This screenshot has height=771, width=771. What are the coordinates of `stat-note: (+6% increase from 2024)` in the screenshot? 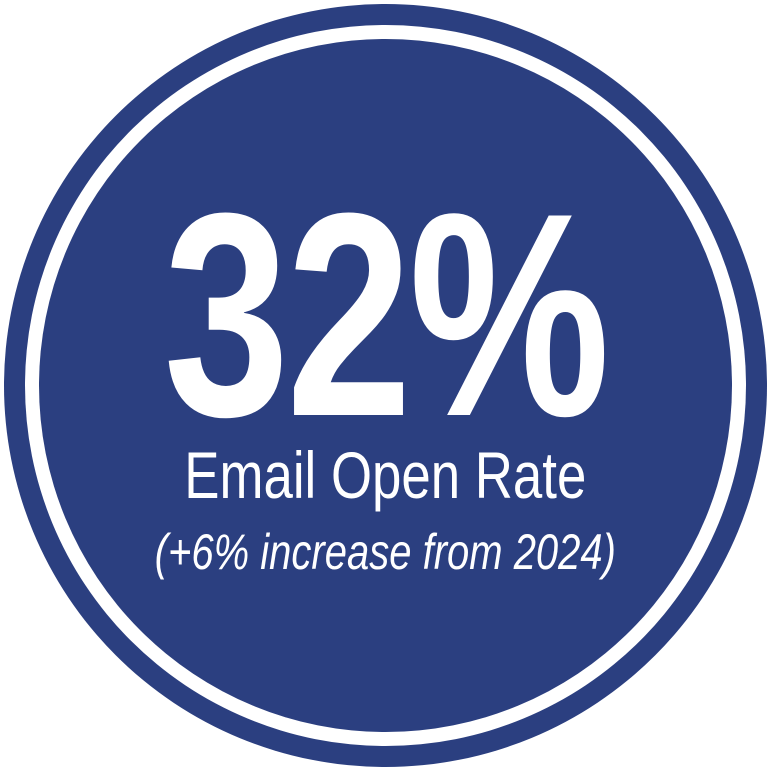 It's located at (385, 552).